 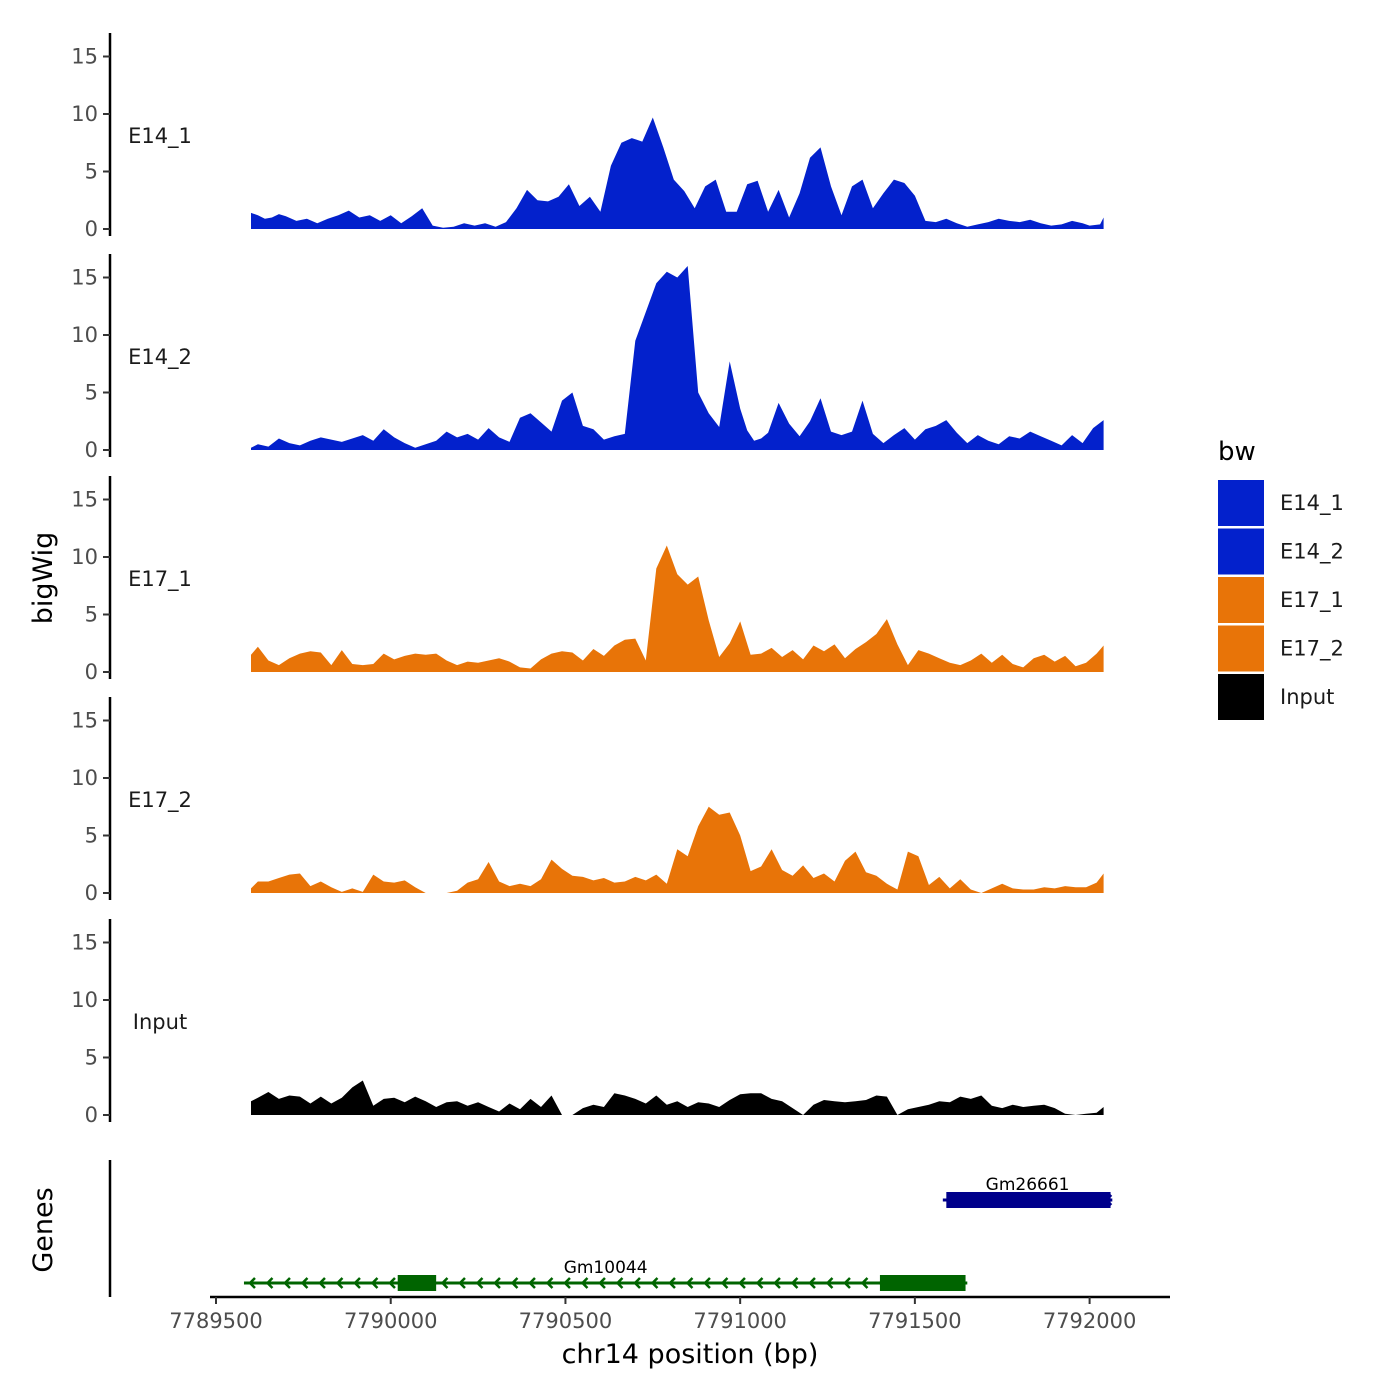 I want to click on track-panel-E14_2: 0 5 10 15 E14_2, so click(x=587, y=358).